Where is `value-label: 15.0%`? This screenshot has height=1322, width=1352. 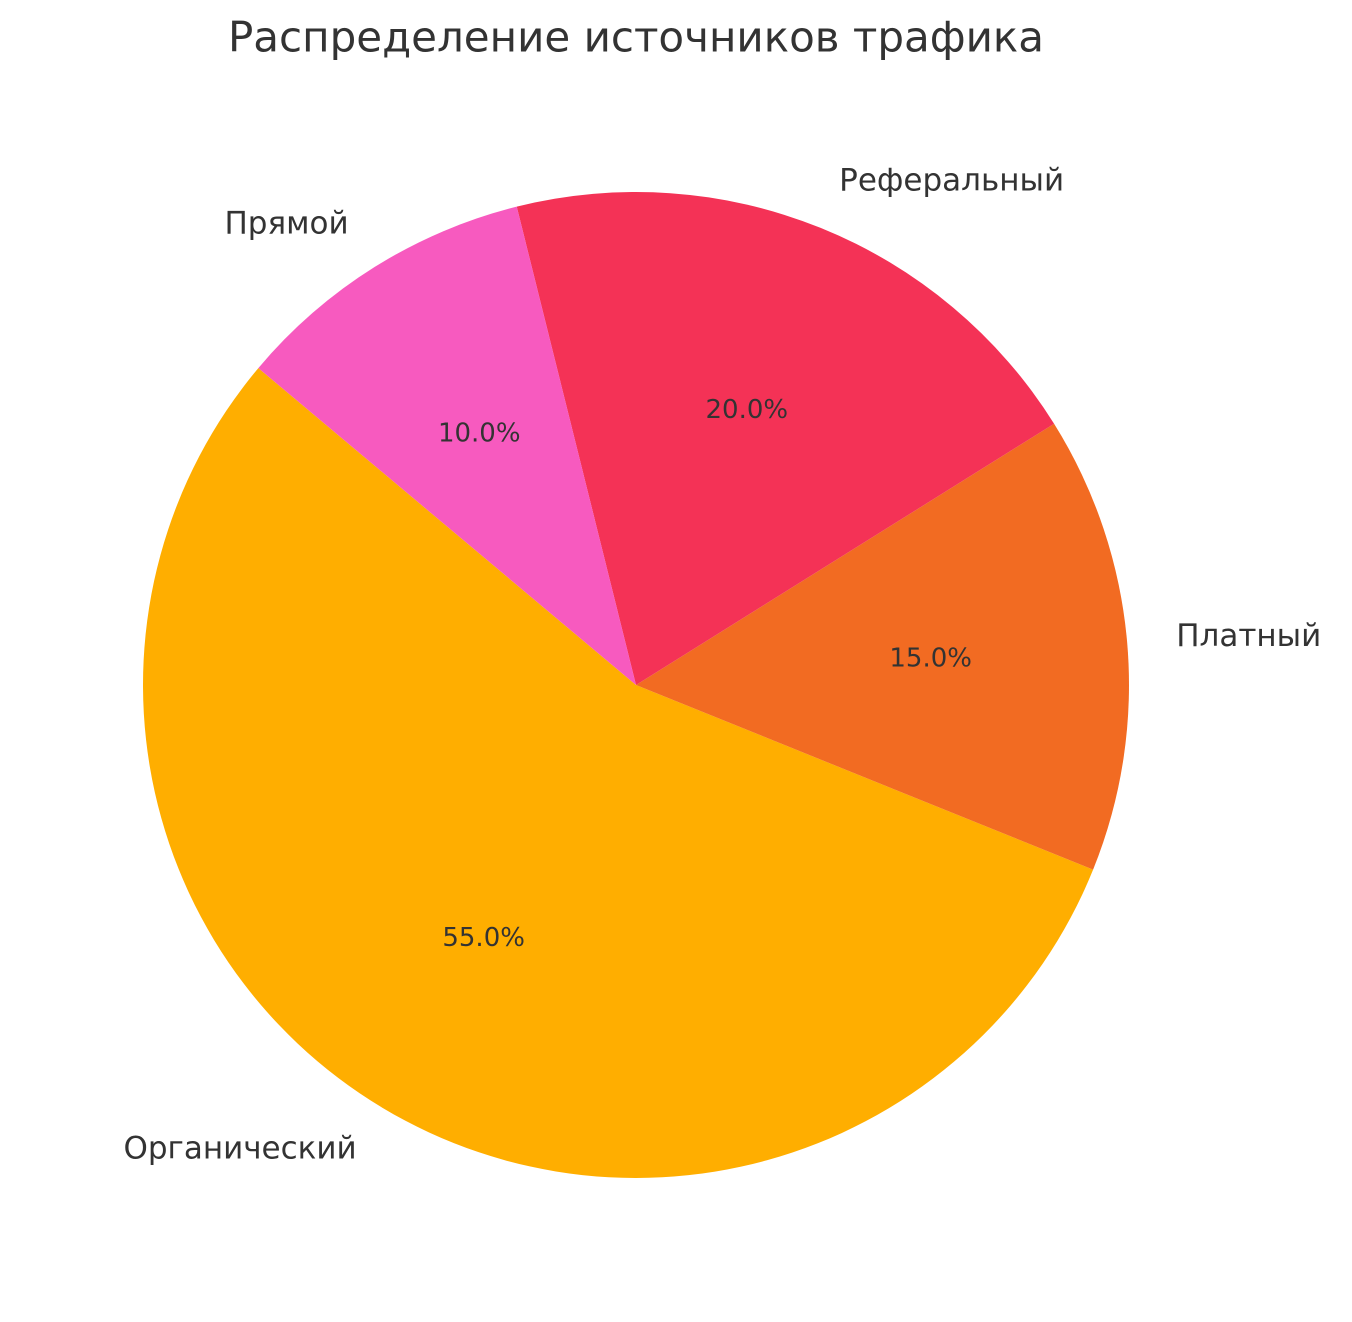 value-label: 15.0% is located at coordinates (930, 659).